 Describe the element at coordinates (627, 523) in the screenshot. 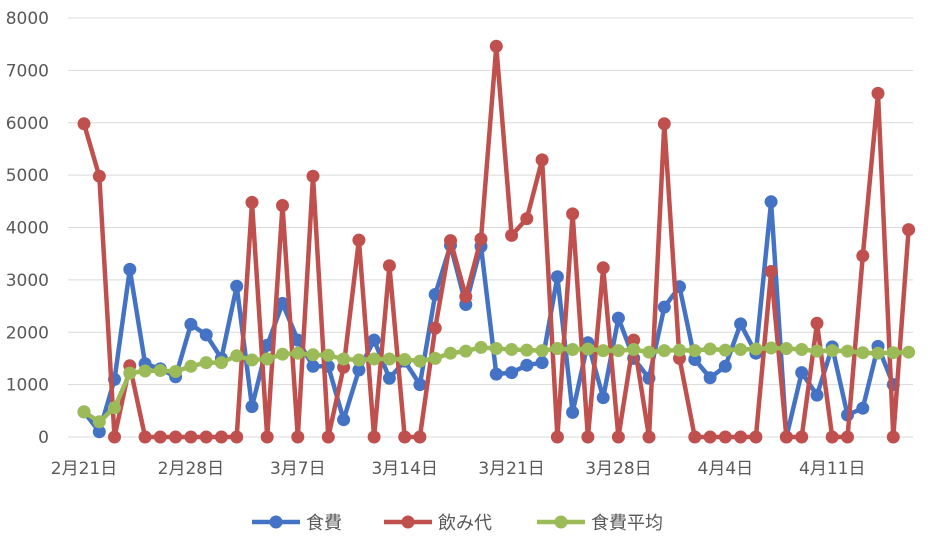

I see `legend-label-food-average: 食費平均` at that location.